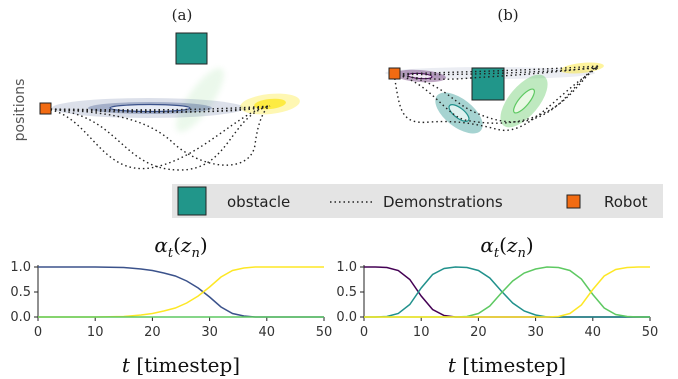 This screenshot has width=678, height=379. What do you see at coordinates (191, 48) in the screenshot?
I see `panel-a-obstacle` at bounding box center [191, 48].